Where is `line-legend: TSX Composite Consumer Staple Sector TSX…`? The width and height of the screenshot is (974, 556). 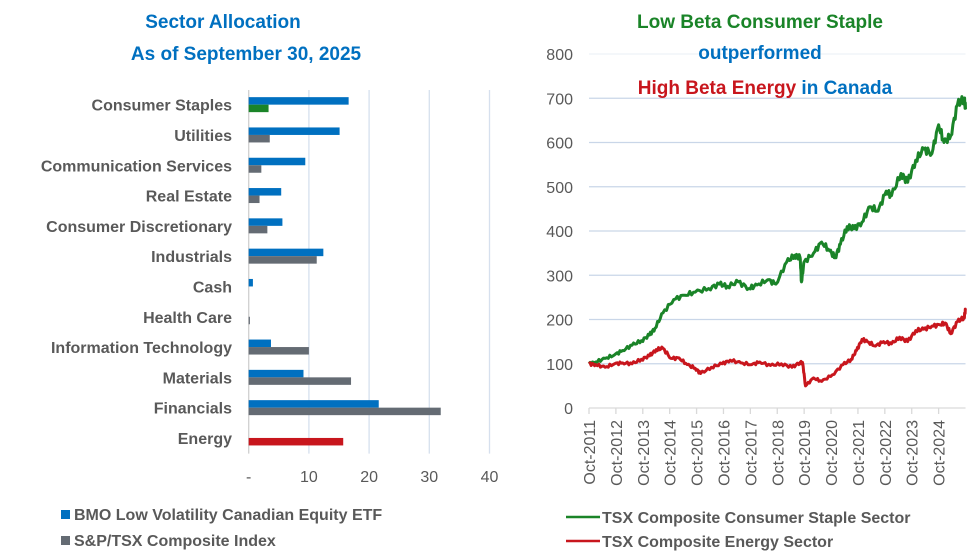
line-legend: TSX Composite Consumer Staple Sector TSX… is located at coordinates (738, 530).